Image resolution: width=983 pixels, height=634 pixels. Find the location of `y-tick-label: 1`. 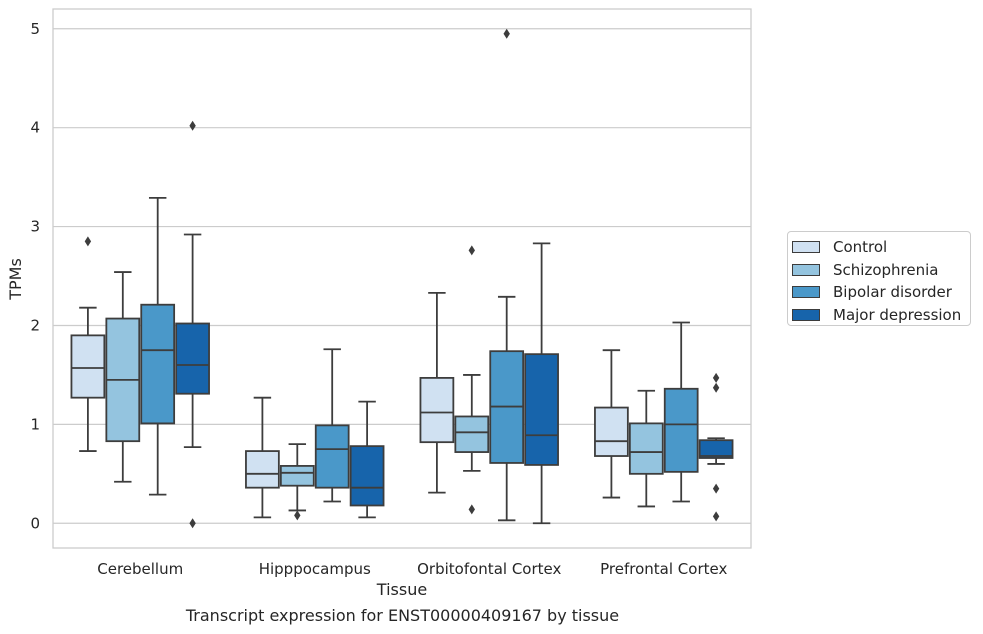

y-tick-label: 1 is located at coordinates (35, 424).